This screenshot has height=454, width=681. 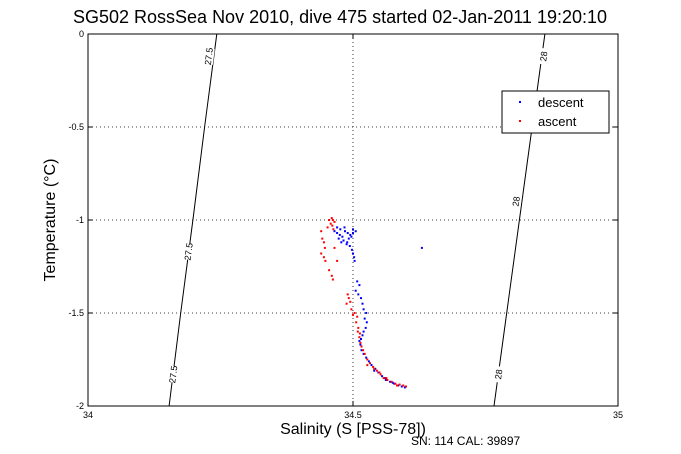 I want to click on footer-serial-calibration: SN: 114 CAL: 39897, so click(x=466, y=441).